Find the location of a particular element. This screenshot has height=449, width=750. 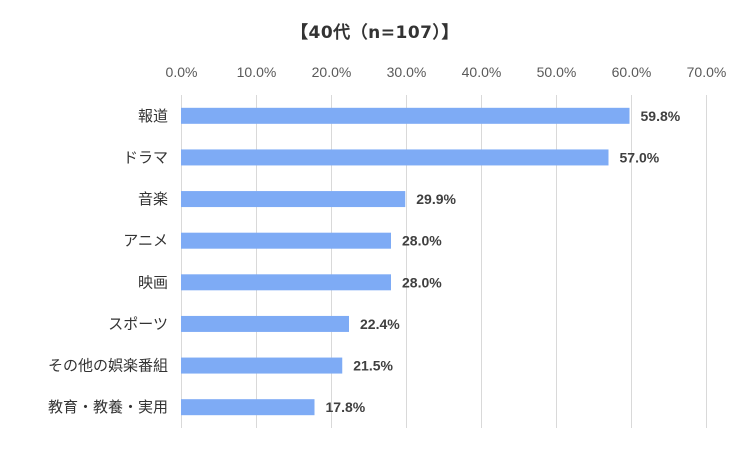

category-label: 音楽 is located at coordinates (153, 199).